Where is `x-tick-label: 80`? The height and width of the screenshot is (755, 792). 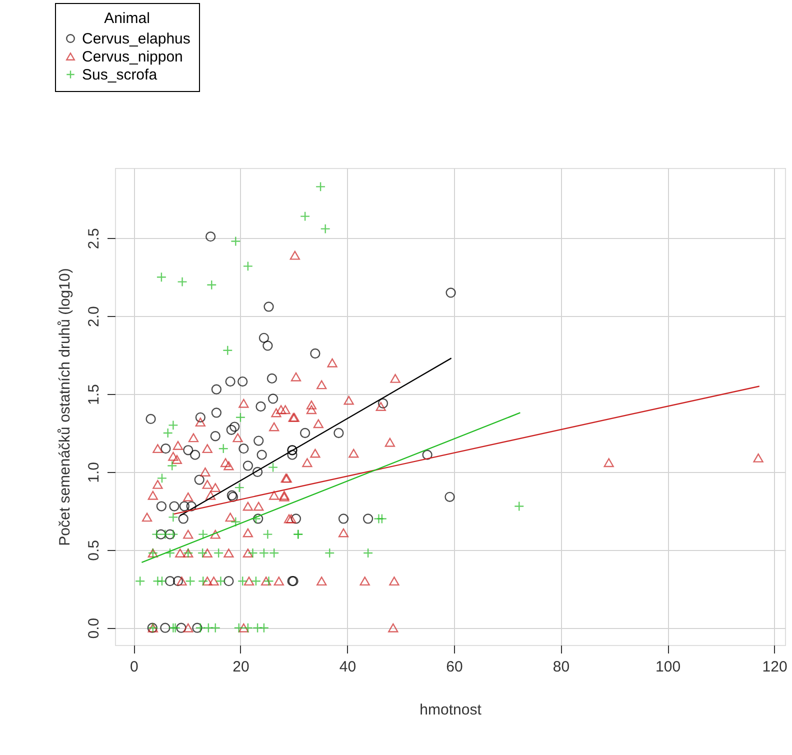
x-tick-label: 80 is located at coordinates (561, 667).